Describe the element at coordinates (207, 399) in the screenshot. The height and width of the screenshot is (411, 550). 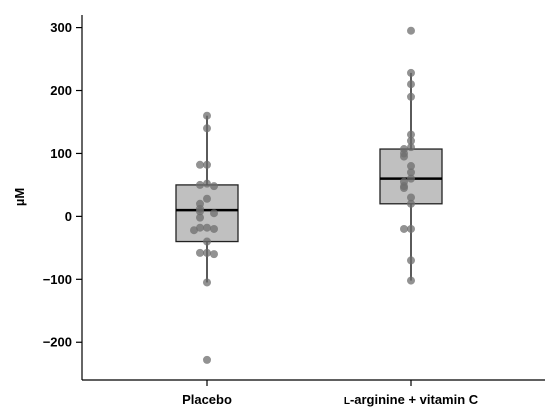
I see `x-tick-label: Placebo` at that location.